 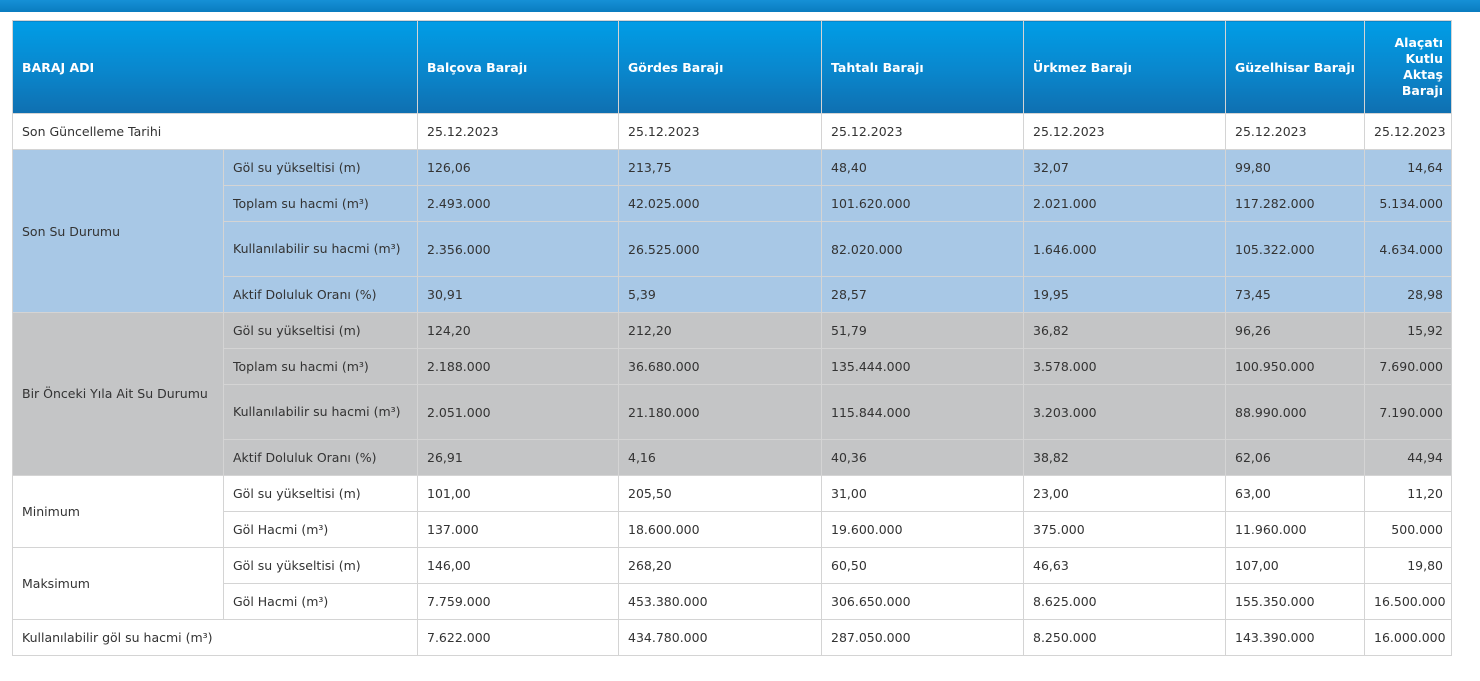 What do you see at coordinates (518, 457) in the screenshot?
I see `table-cell: 26,91` at bounding box center [518, 457].